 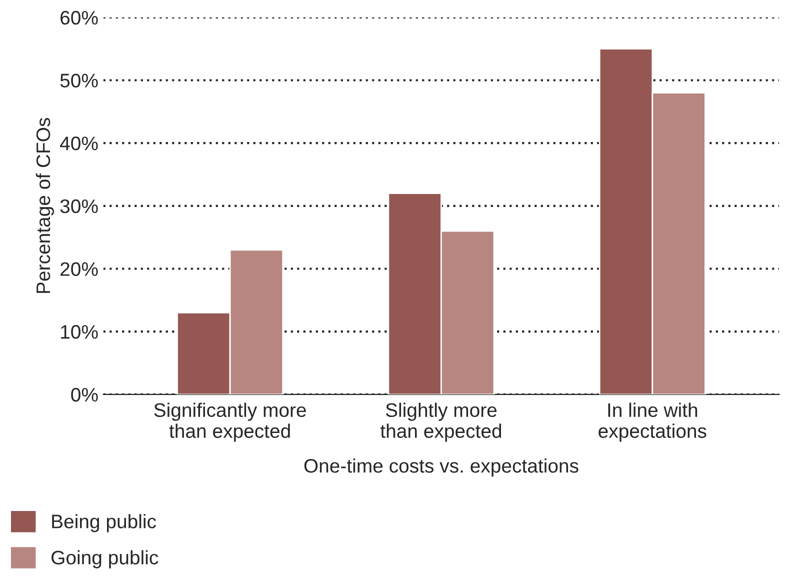 I want to click on legend-label: Being public, so click(x=104, y=523).